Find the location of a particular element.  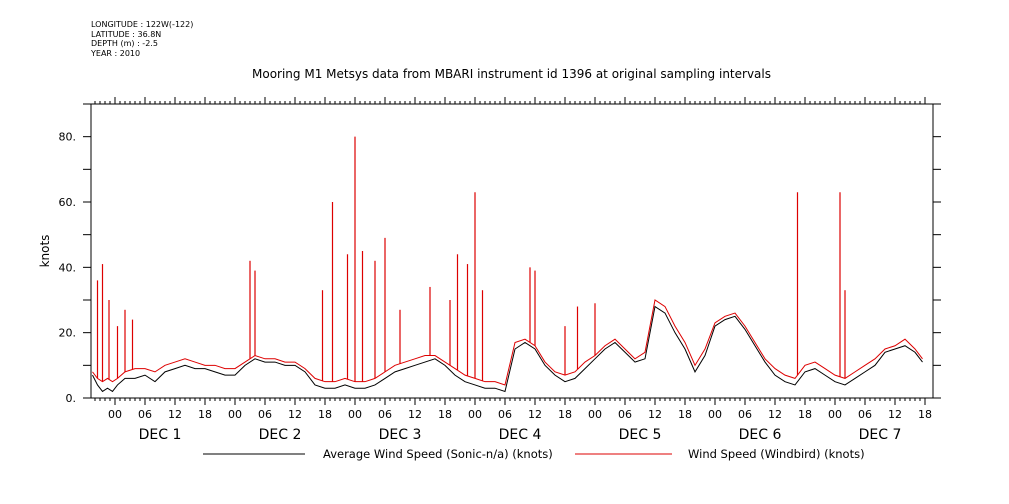

legend-sonic-label: Average Wind Speed (Sonic-n/a) (knots) is located at coordinates (438, 454).